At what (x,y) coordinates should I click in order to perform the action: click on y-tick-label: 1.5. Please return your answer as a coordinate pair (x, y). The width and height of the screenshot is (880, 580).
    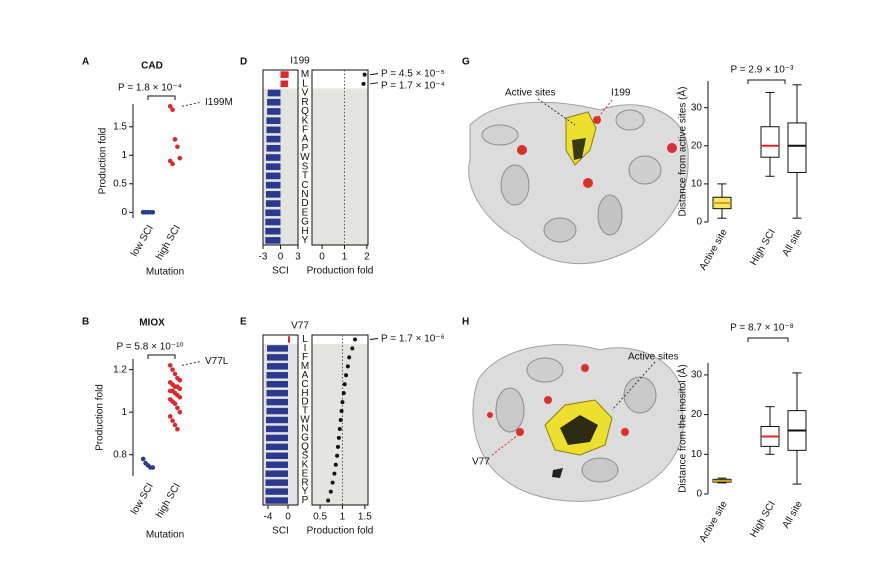
    Looking at the image, I should click on (120, 126).